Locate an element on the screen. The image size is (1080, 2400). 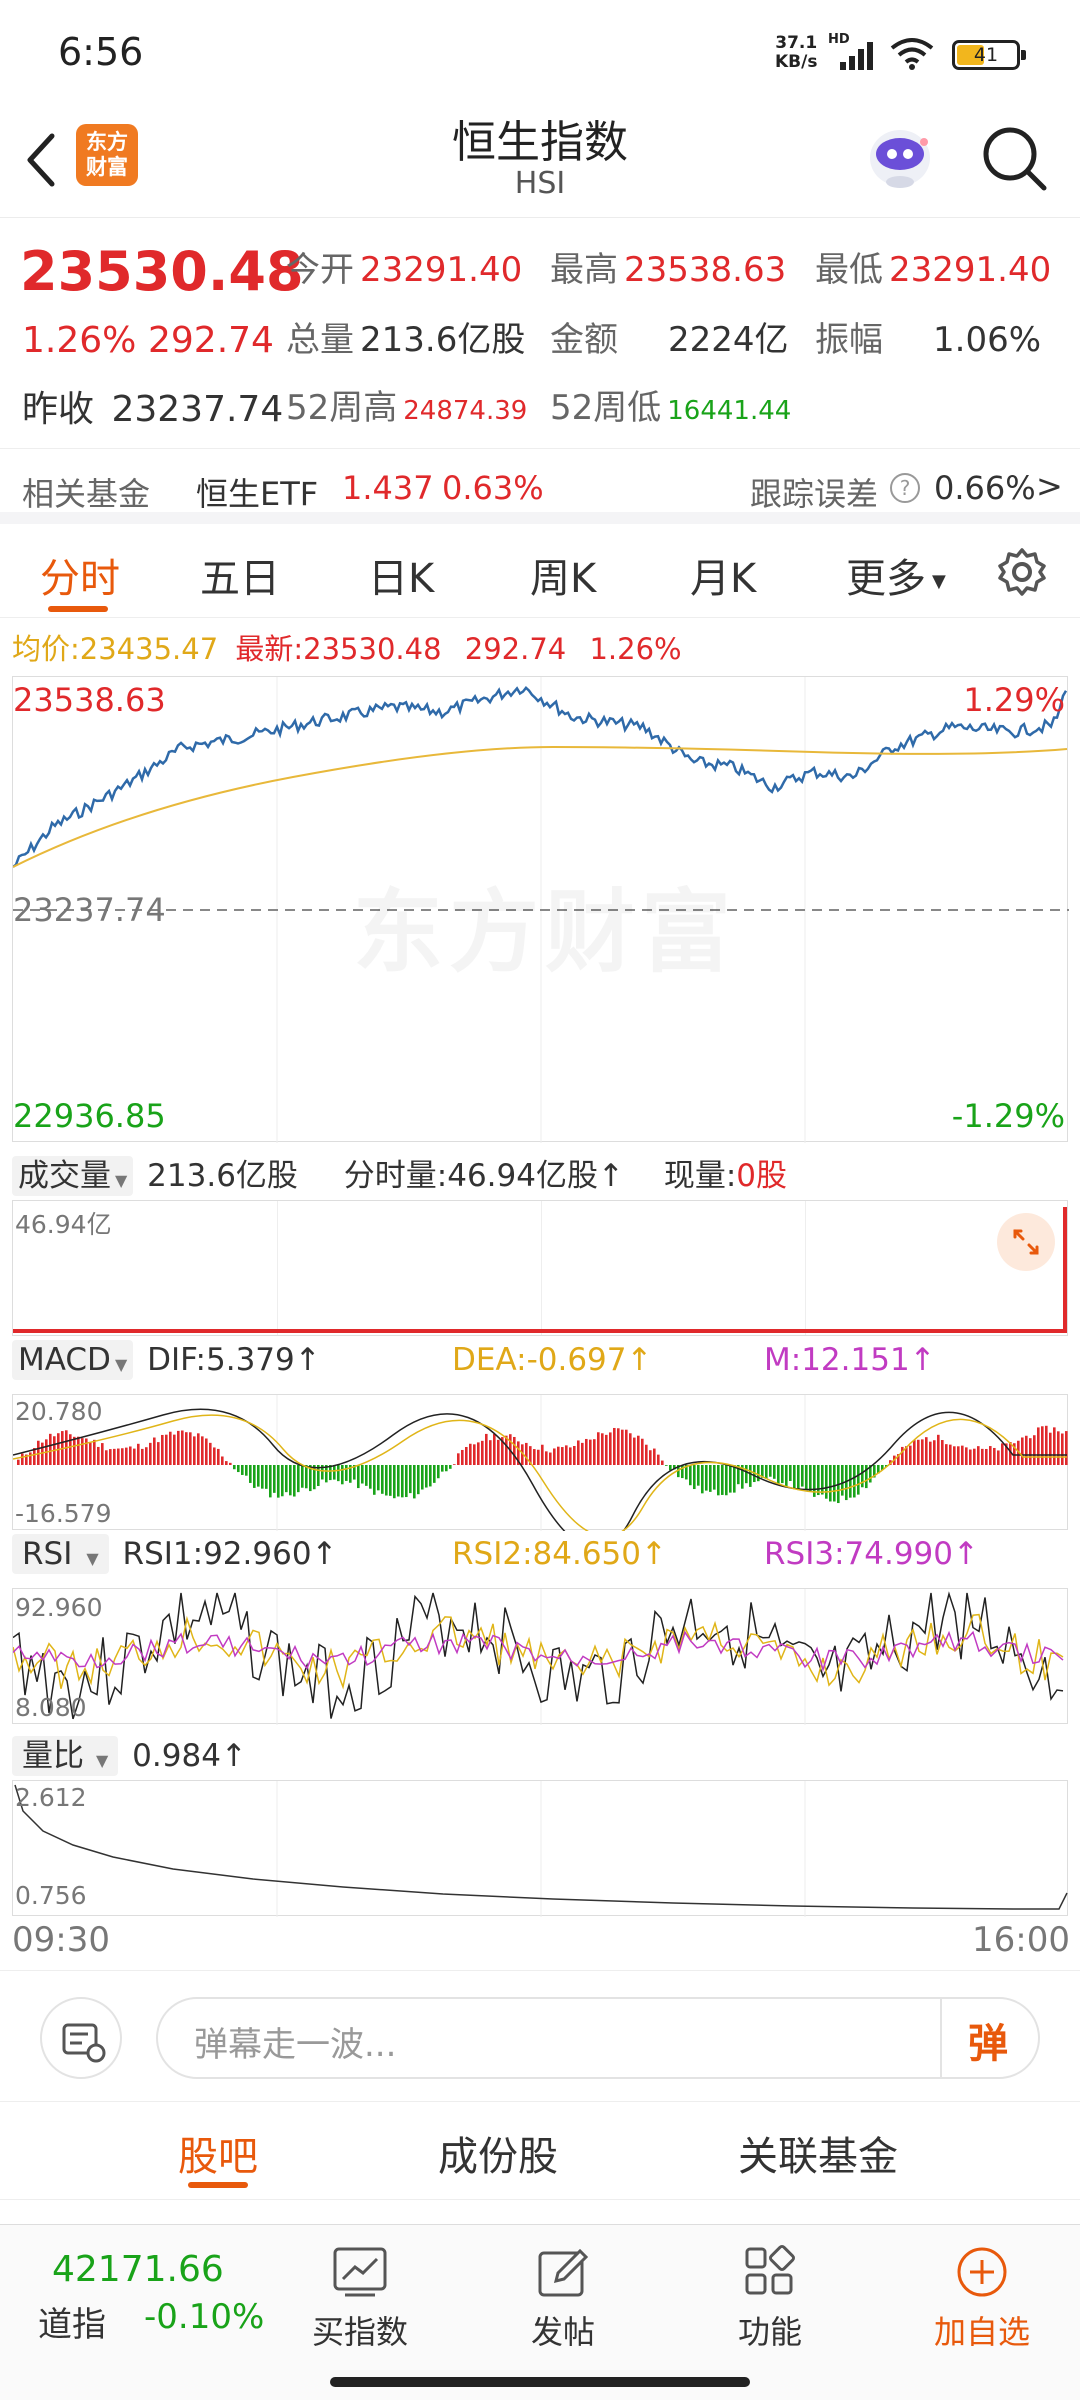
dea-line is located at coordinates (540, 1472).